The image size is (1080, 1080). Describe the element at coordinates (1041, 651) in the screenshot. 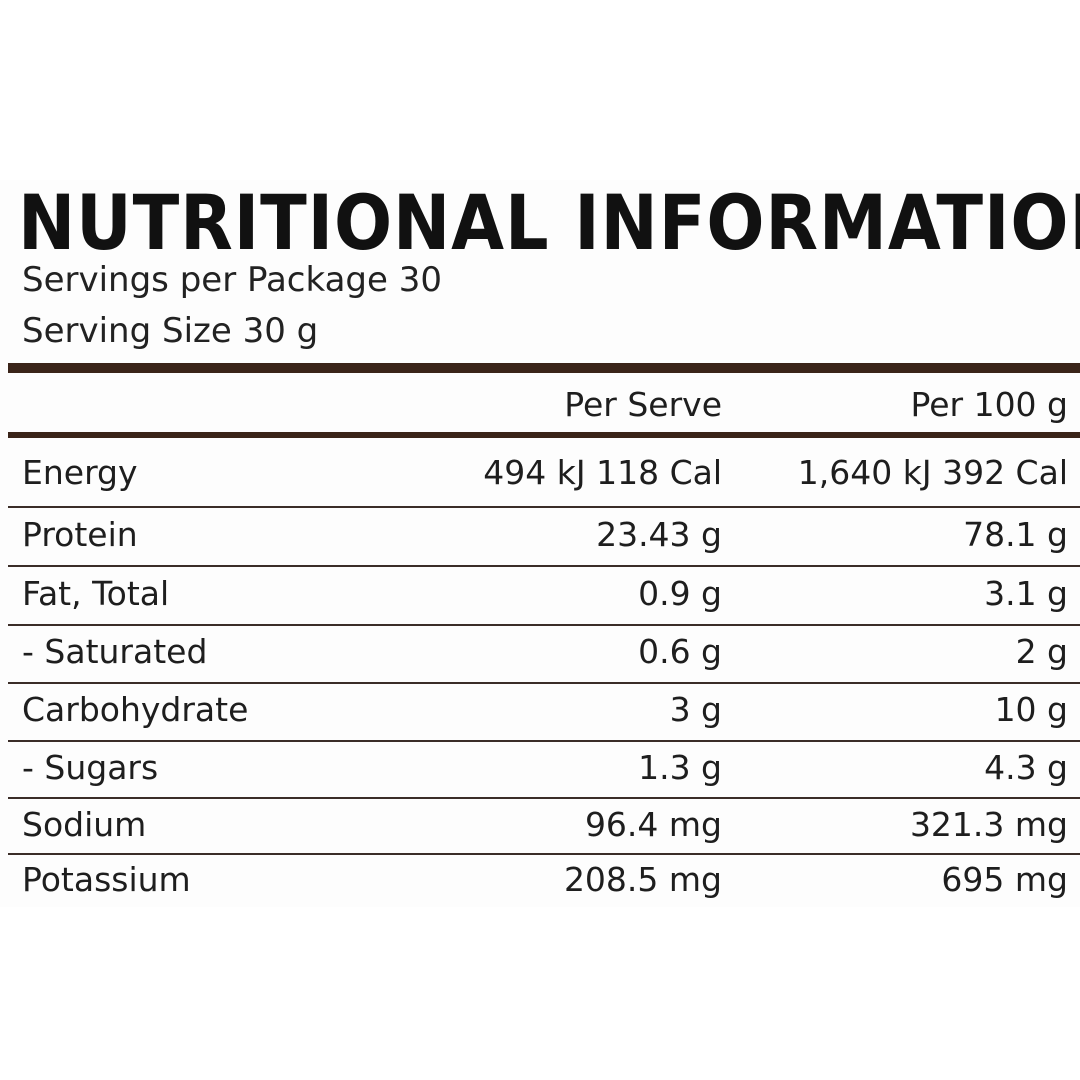

I see `row-value-saturated-per-100g: 2 g` at that location.